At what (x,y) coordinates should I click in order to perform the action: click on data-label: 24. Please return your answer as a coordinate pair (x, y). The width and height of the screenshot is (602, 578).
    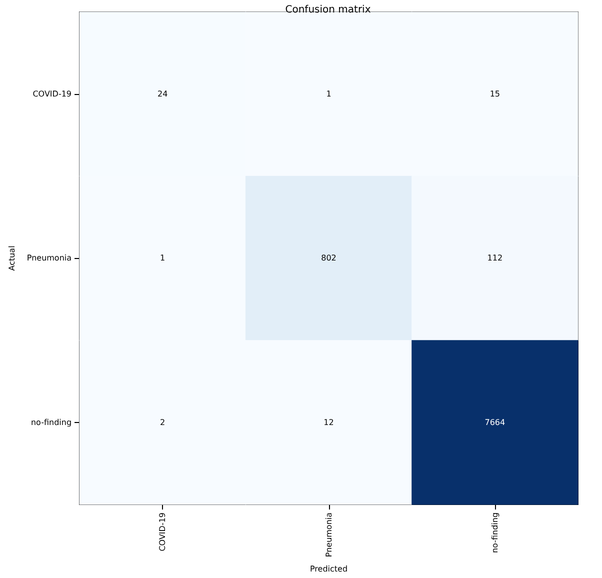
    Looking at the image, I should click on (163, 94).